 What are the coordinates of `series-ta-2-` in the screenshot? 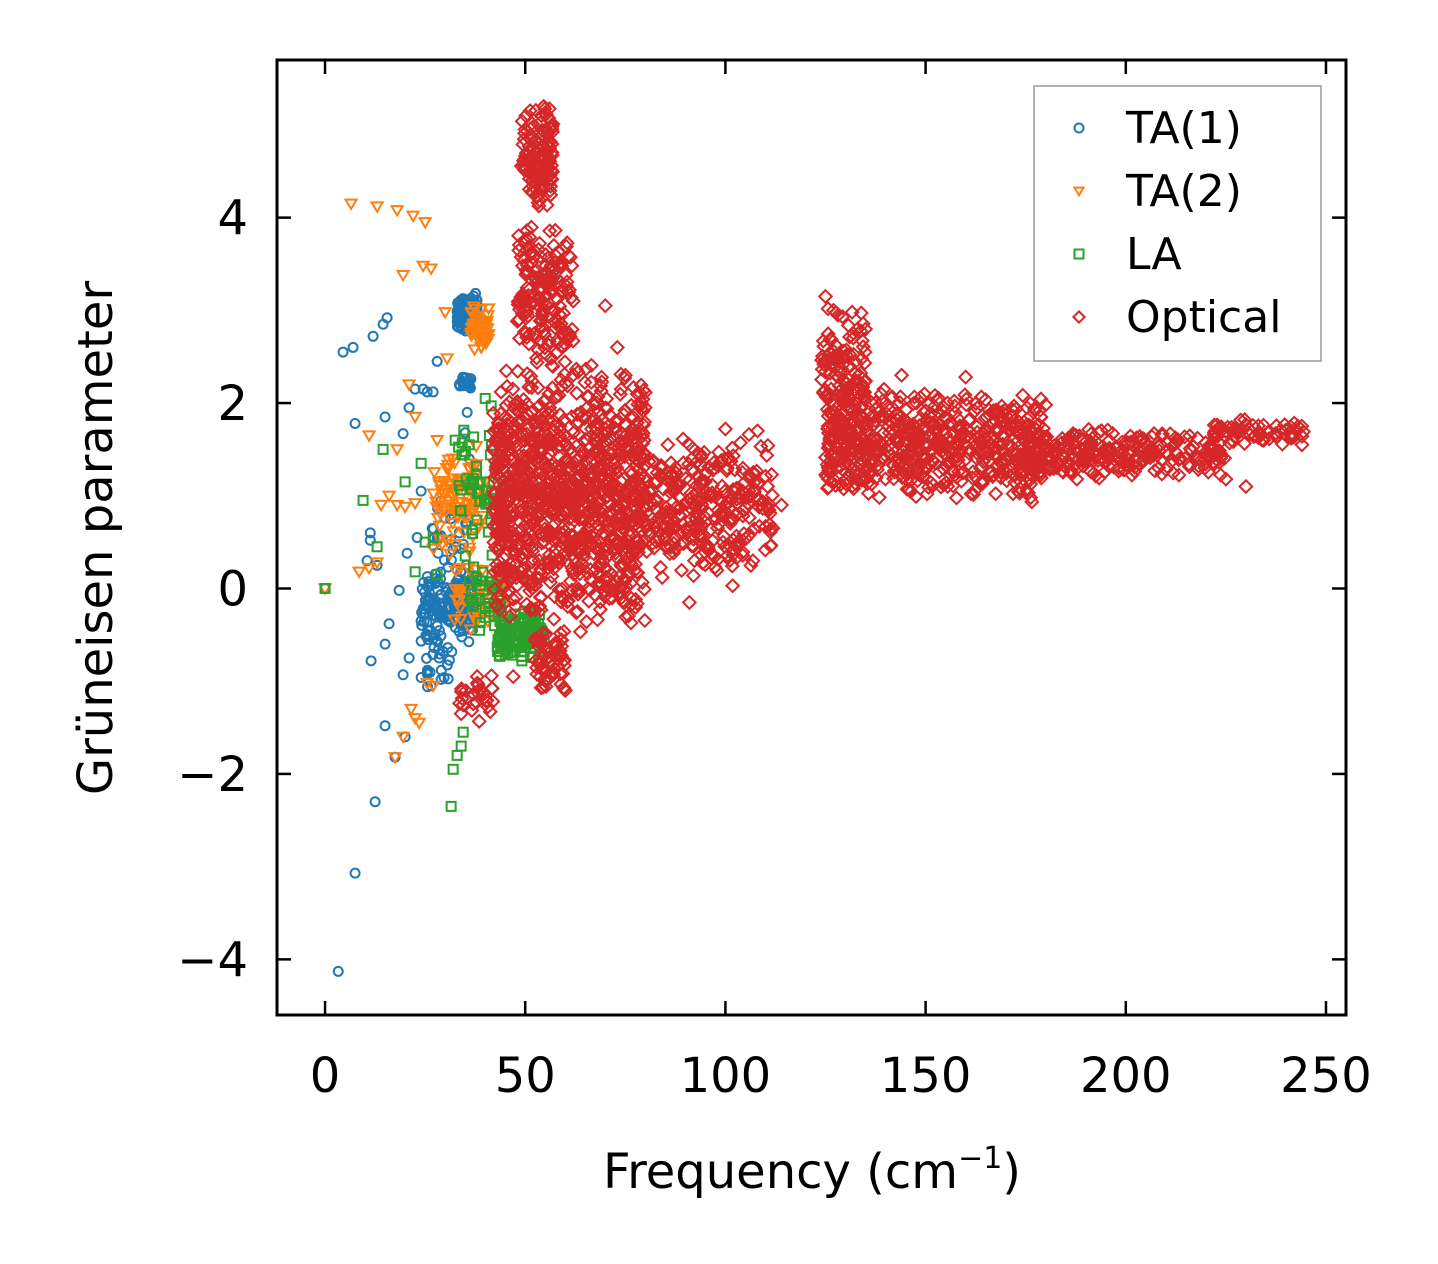 It's located at (414, 481).